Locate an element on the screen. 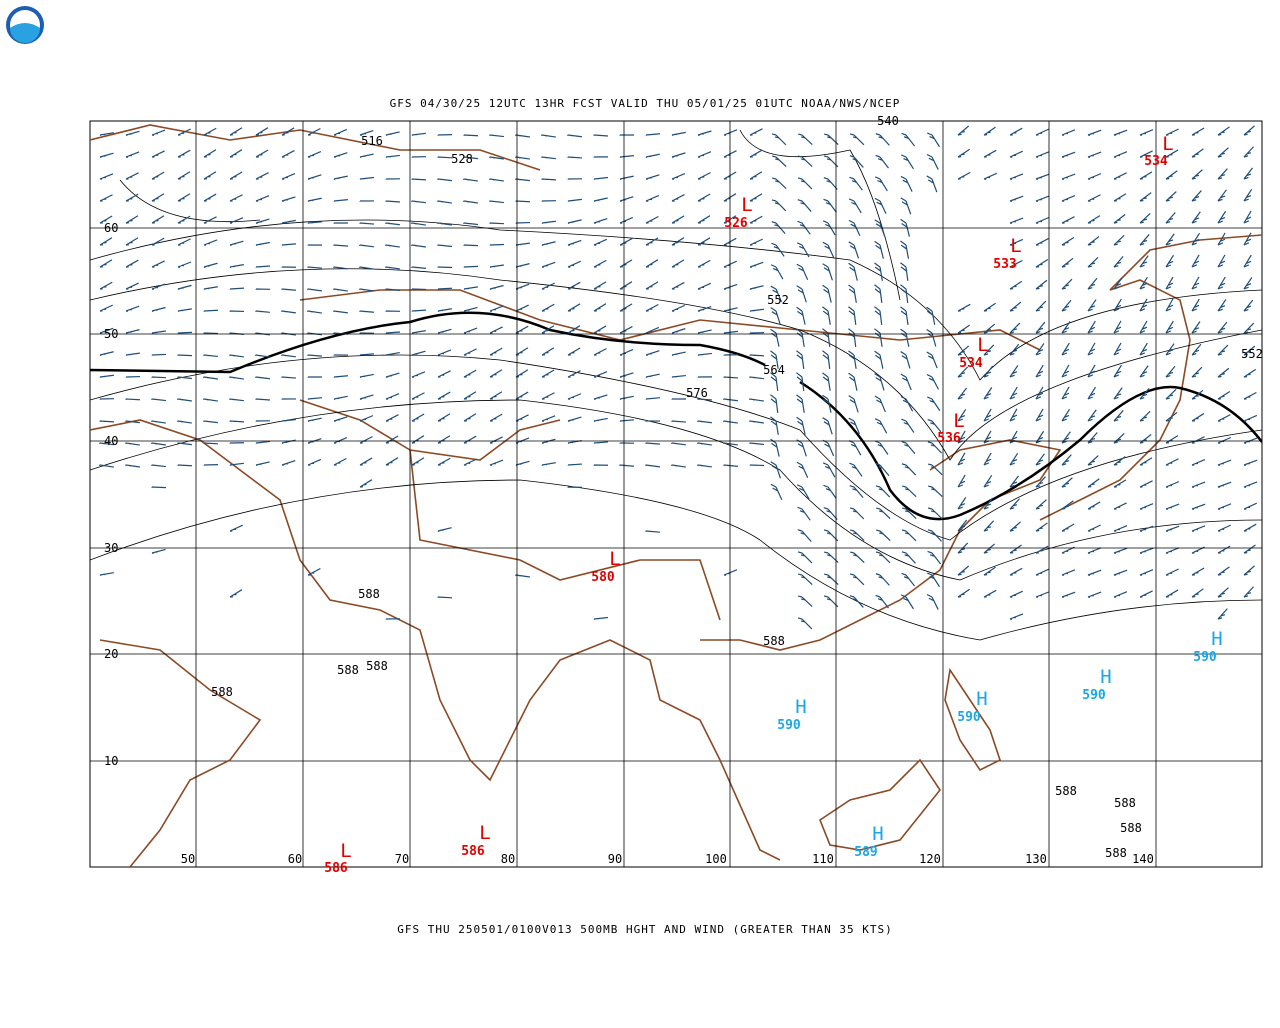 The image size is (1280, 1028). center-symbol: L is located at coordinates (982, 345).